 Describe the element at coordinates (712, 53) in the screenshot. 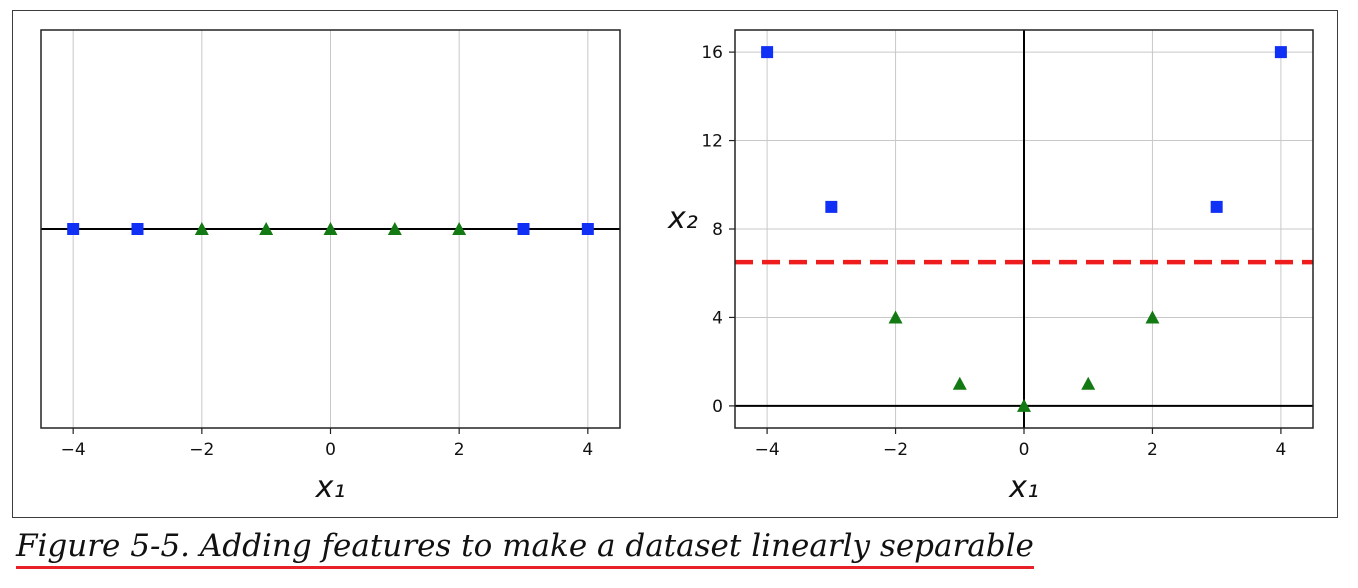

I see `y-tick-label: 16` at that location.